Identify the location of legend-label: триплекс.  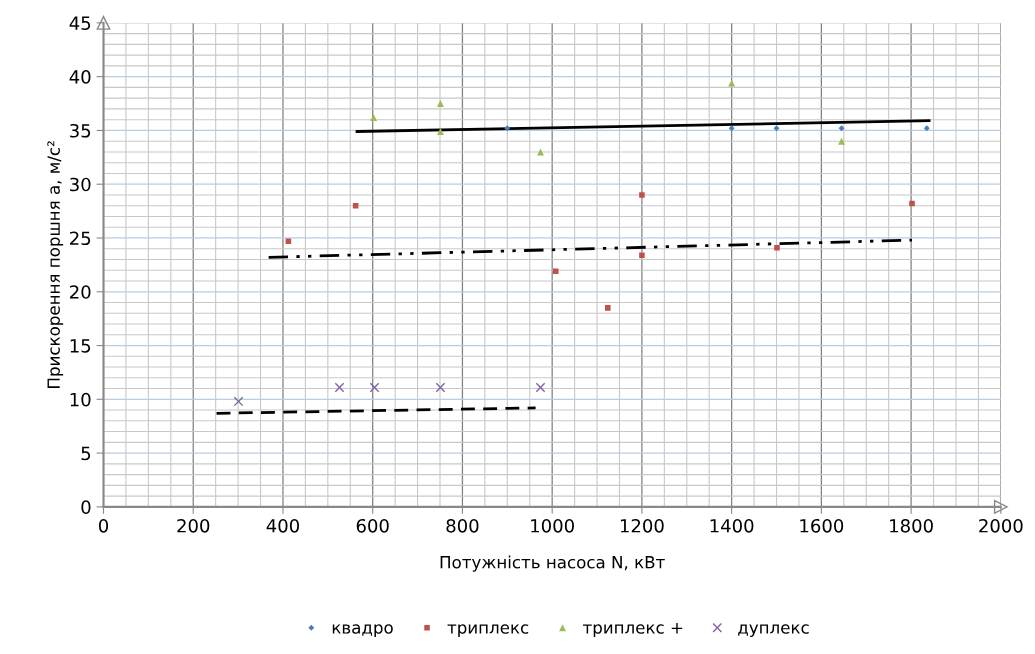
(488, 631).